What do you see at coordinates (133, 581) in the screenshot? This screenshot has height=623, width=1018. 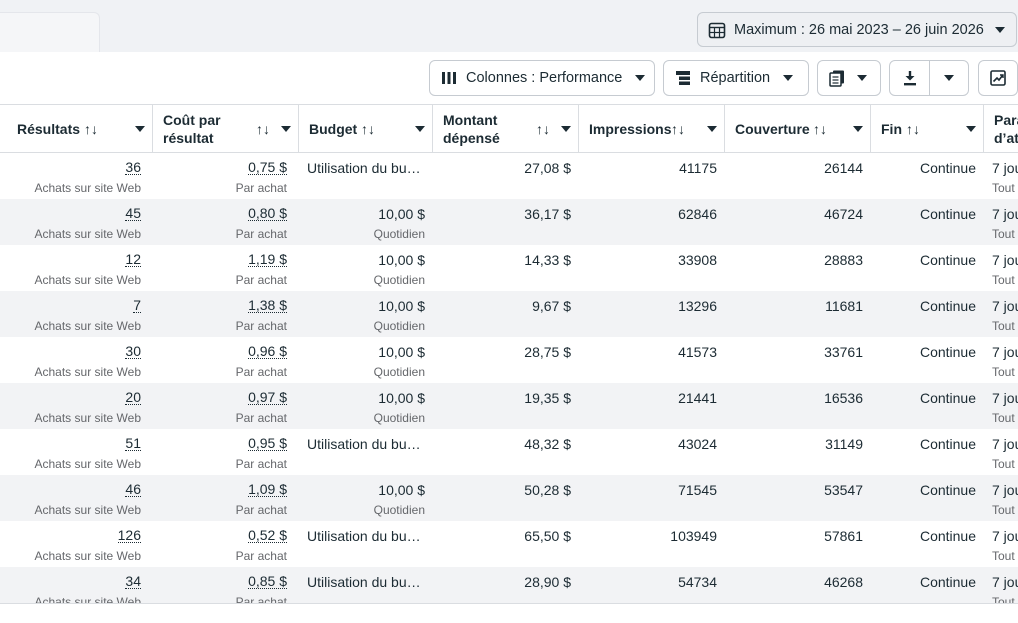 I see `results-value: 34` at bounding box center [133, 581].